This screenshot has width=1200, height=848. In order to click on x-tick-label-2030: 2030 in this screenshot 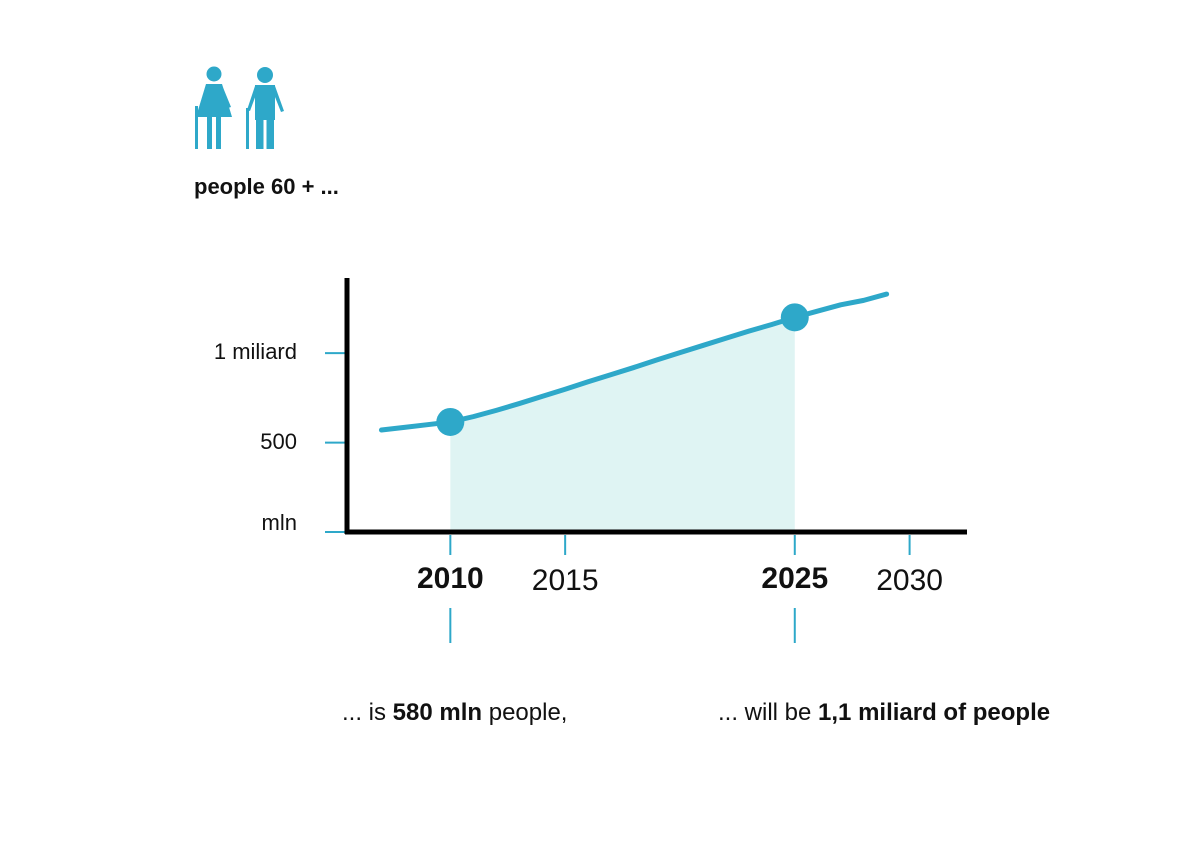, I will do `click(909, 580)`.